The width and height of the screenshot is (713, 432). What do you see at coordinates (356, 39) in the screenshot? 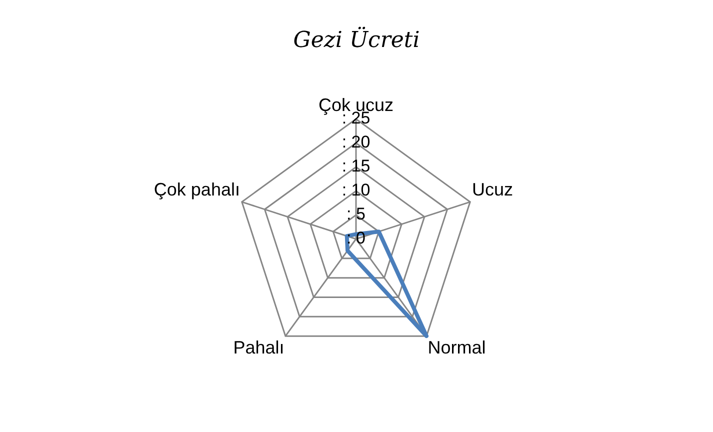
I see `chart-title: Gezi Ücreti` at bounding box center [356, 39].